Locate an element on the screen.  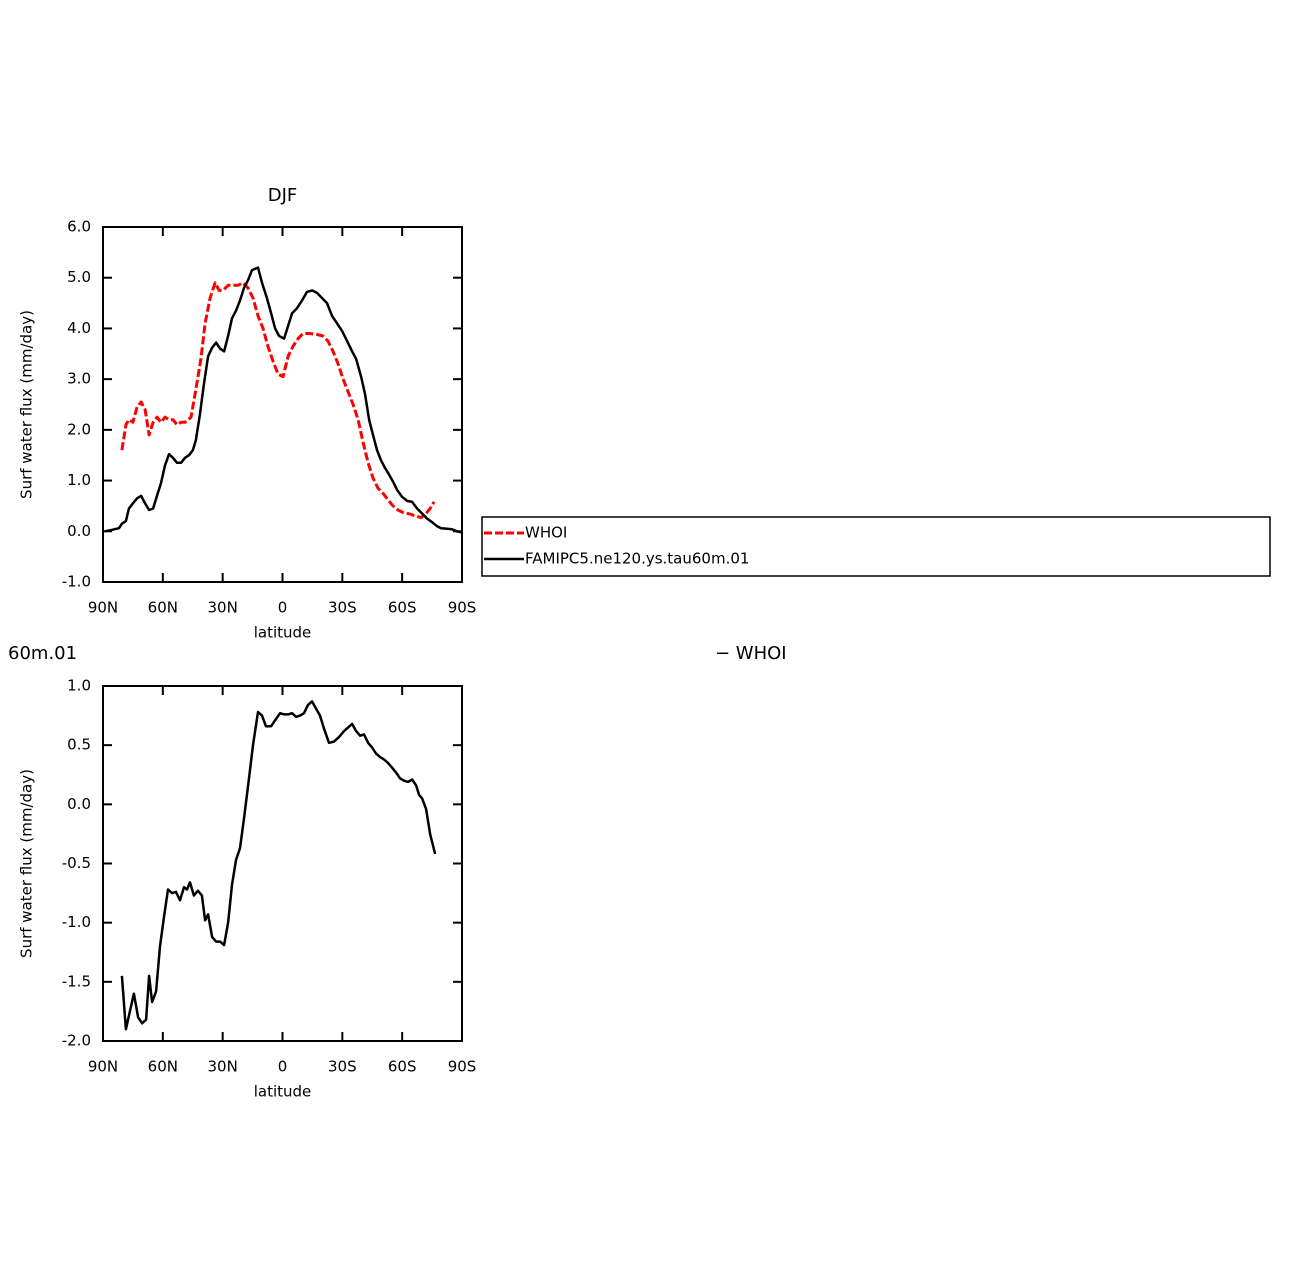
y-tick-label: 4.0 is located at coordinates (79, 328).